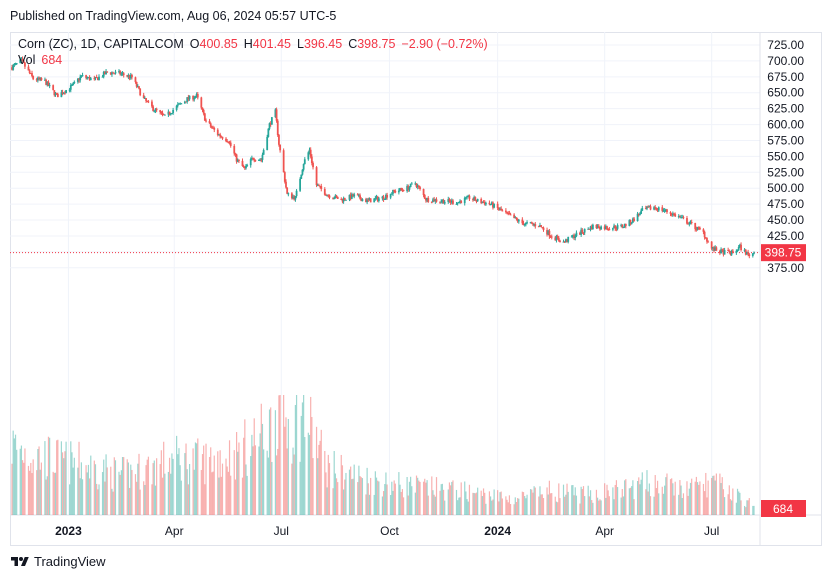 The height and width of the screenshot is (579, 830). What do you see at coordinates (248, 44) in the screenshot?
I see `high-label: H` at bounding box center [248, 44].